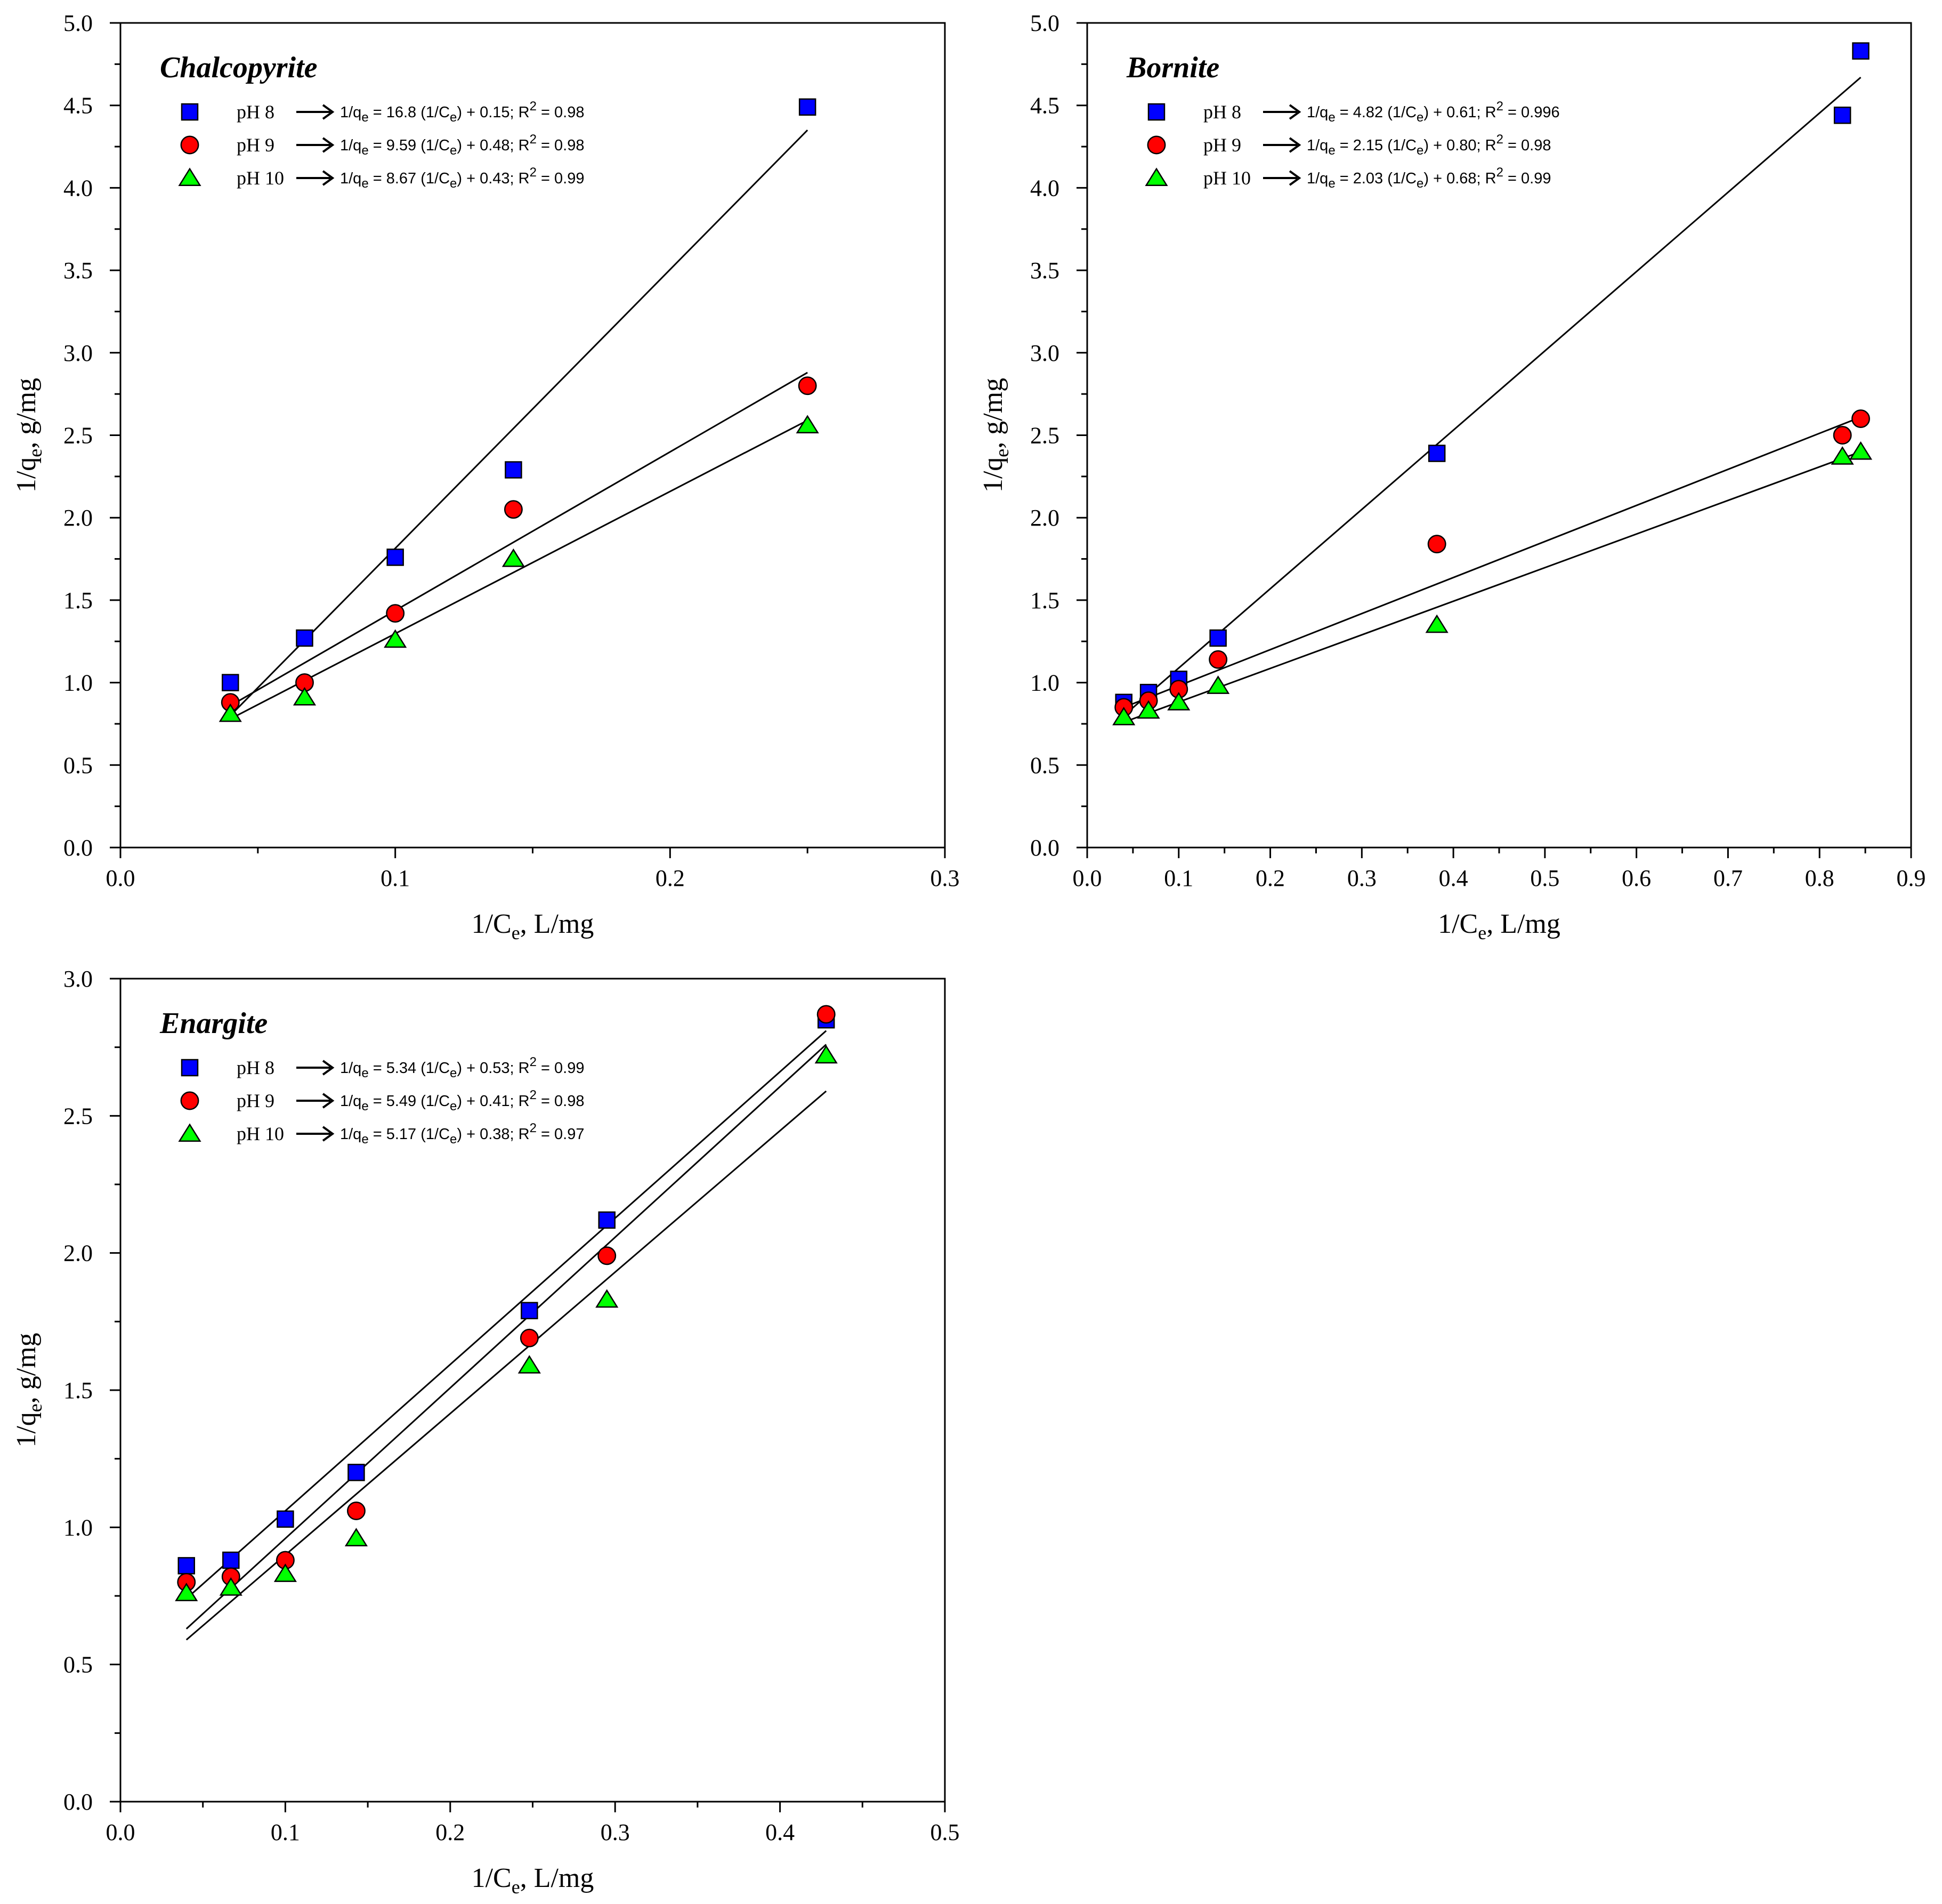  What do you see at coordinates (1295, 145) in the screenshot?
I see `bornite-legend-arrowhead-ph9` at bounding box center [1295, 145].